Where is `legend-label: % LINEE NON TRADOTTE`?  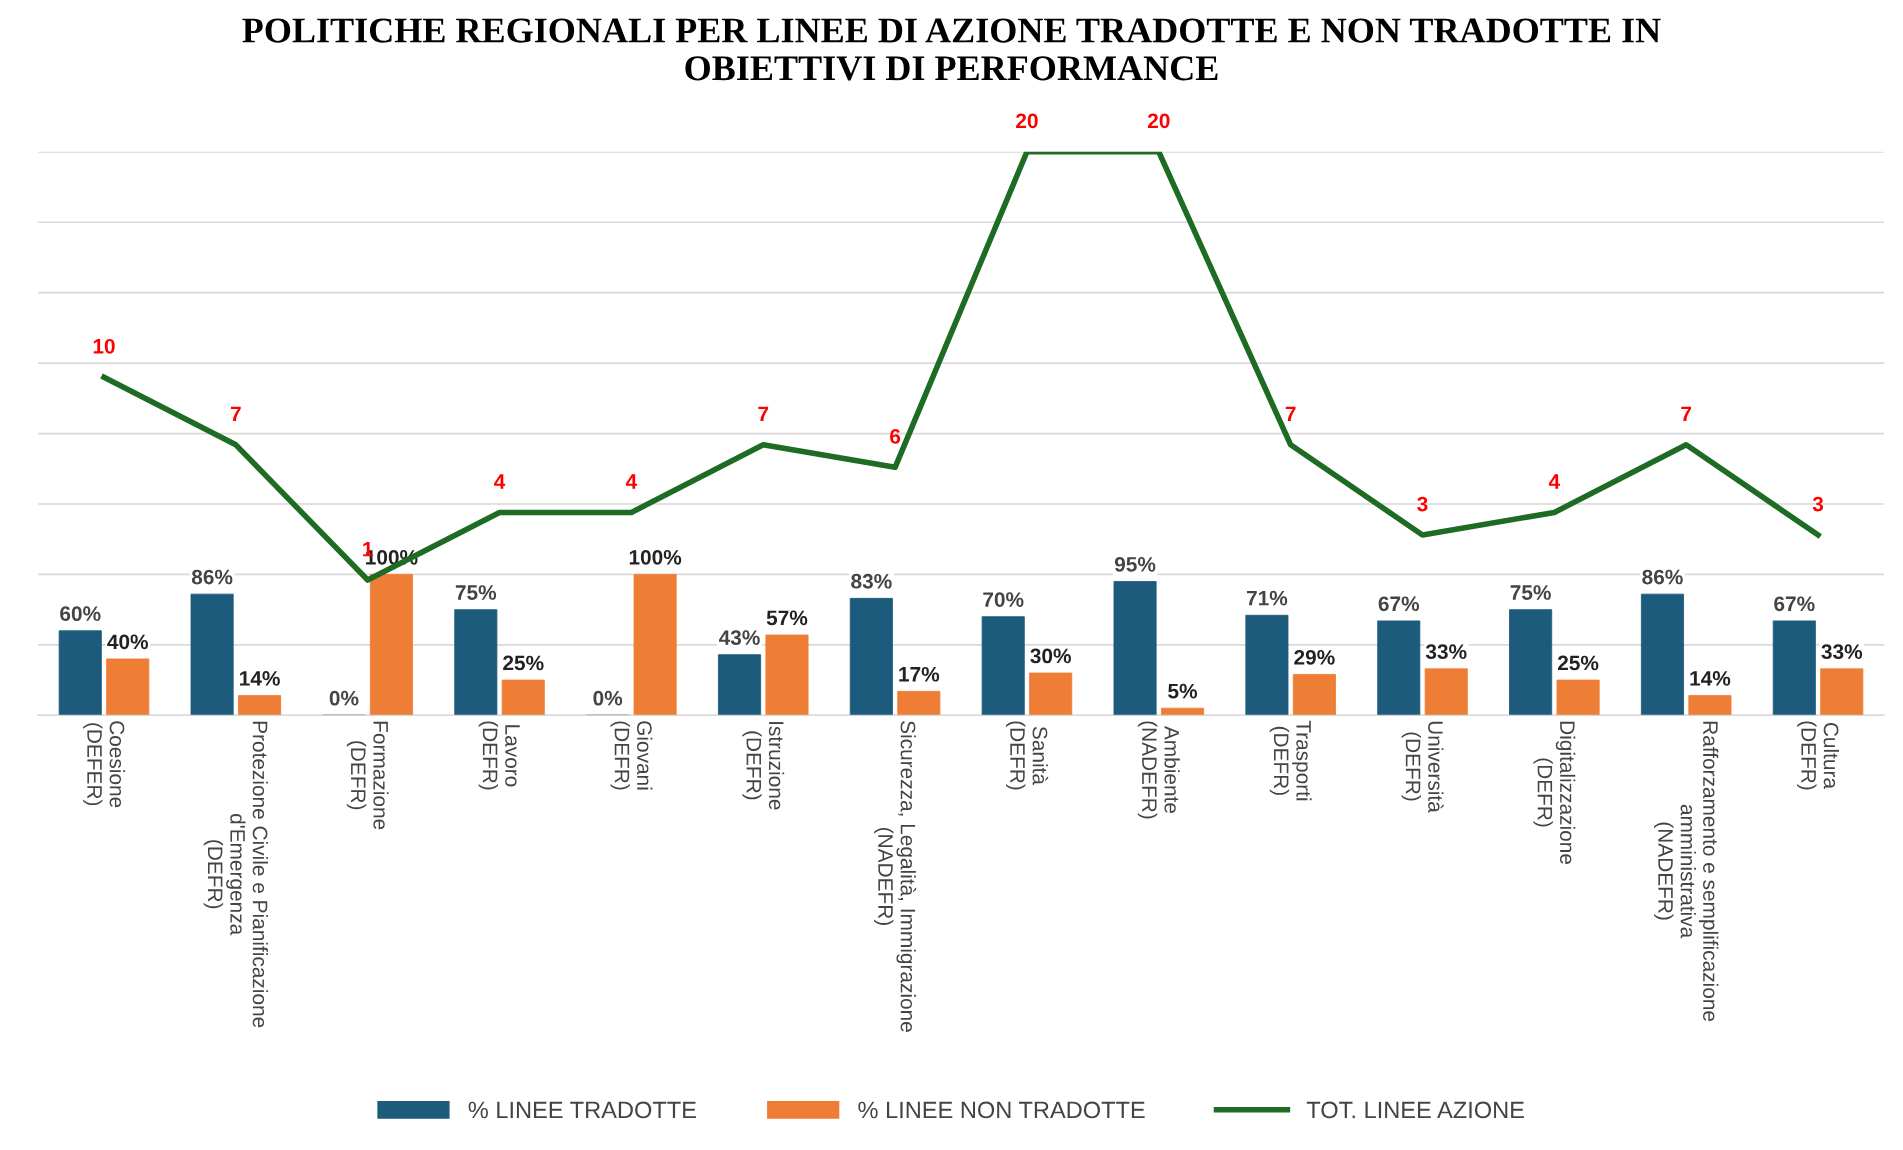 legend-label: % LINEE NON TRADOTTE is located at coordinates (1001, 1110).